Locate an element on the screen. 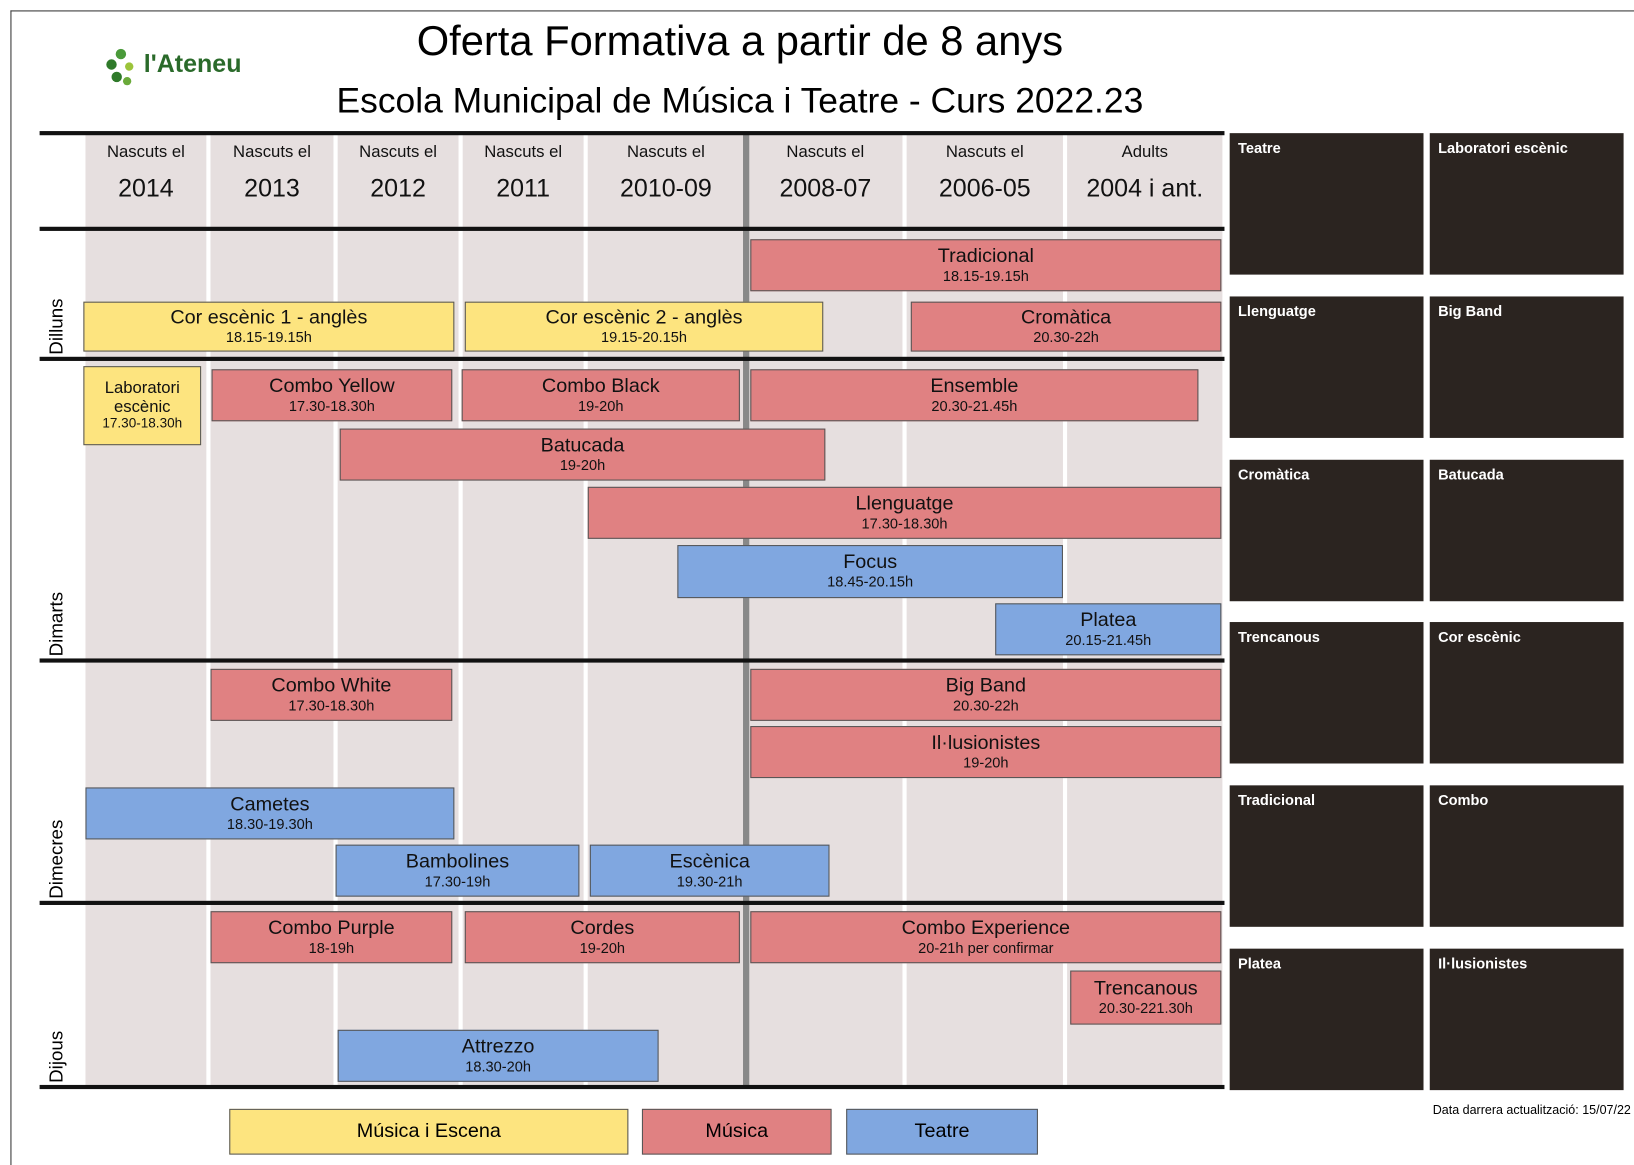 The height and width of the screenshot is (1165, 1634). logo-text: l'Ateneu is located at coordinates (192, 64).